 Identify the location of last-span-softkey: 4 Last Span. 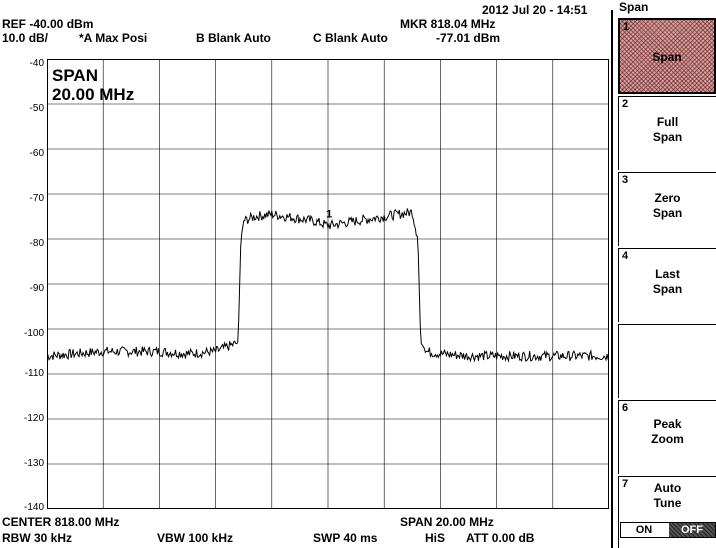
(667, 285).